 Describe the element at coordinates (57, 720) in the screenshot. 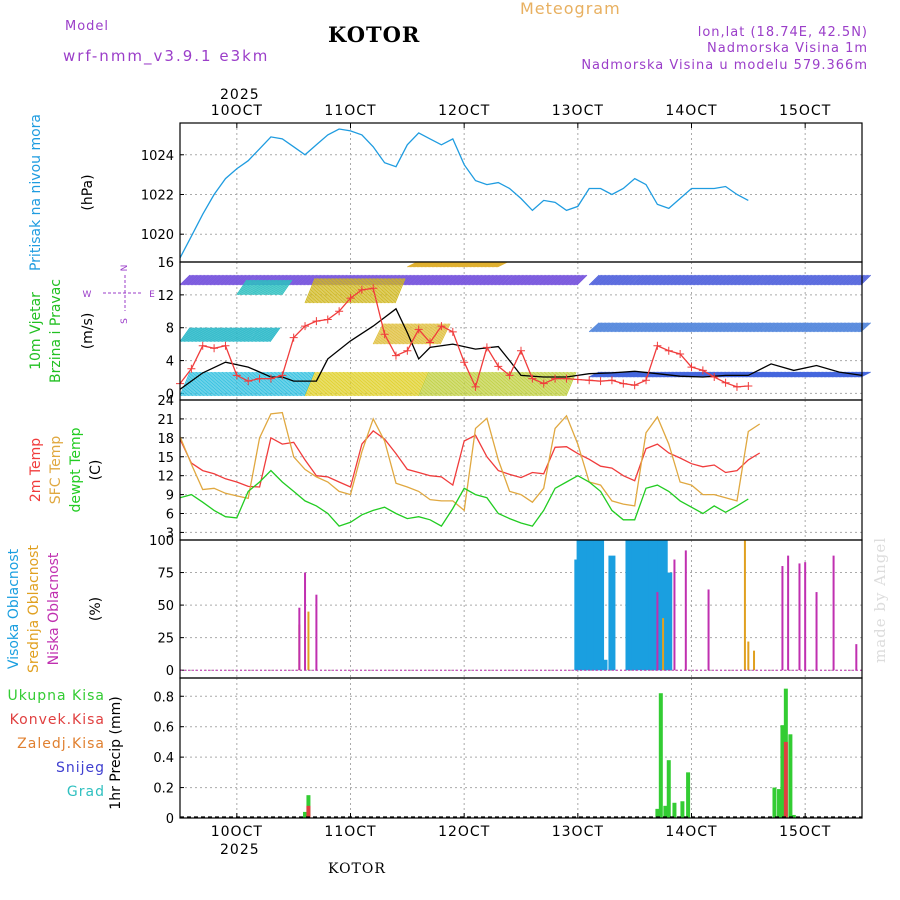

I see `legend-label: Konvek.Kisa` at that location.